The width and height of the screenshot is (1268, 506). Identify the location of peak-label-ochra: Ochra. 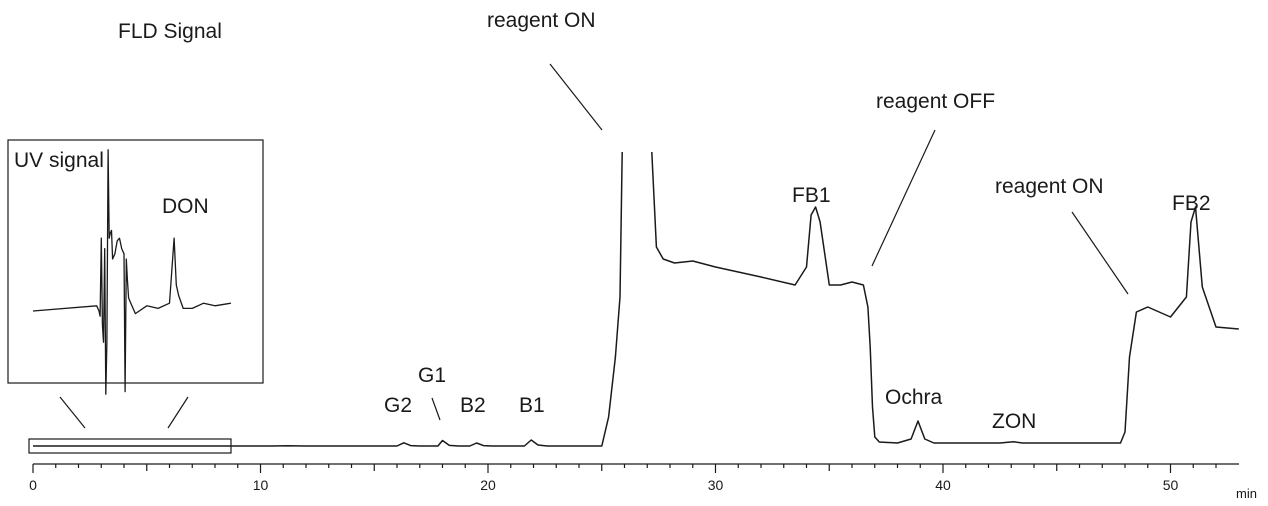
(914, 397).